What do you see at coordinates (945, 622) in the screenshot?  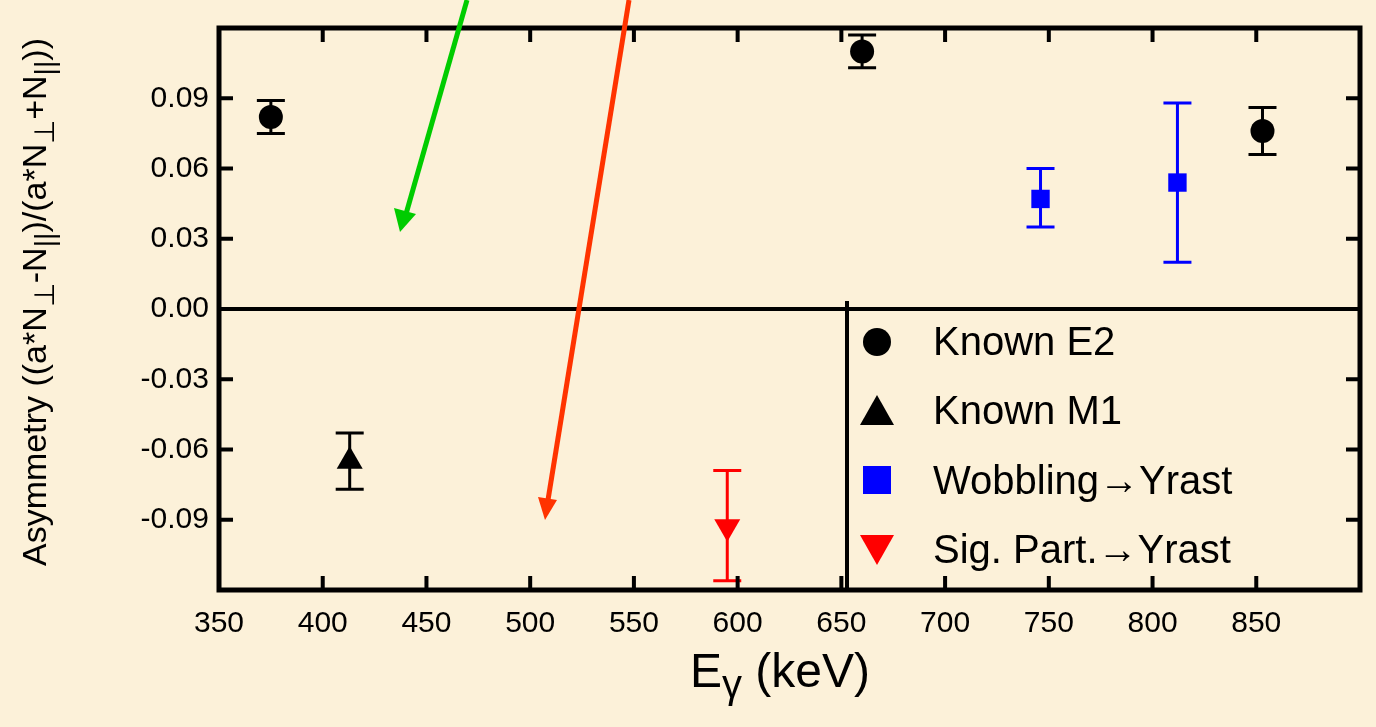 I see `x-tick-label: 700` at bounding box center [945, 622].